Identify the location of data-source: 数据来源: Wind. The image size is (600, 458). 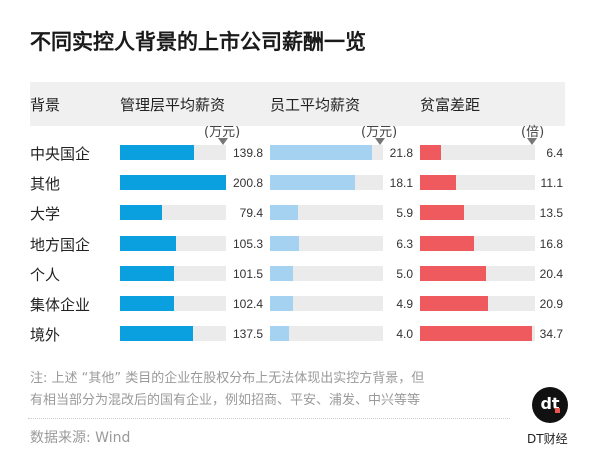
(80, 438).